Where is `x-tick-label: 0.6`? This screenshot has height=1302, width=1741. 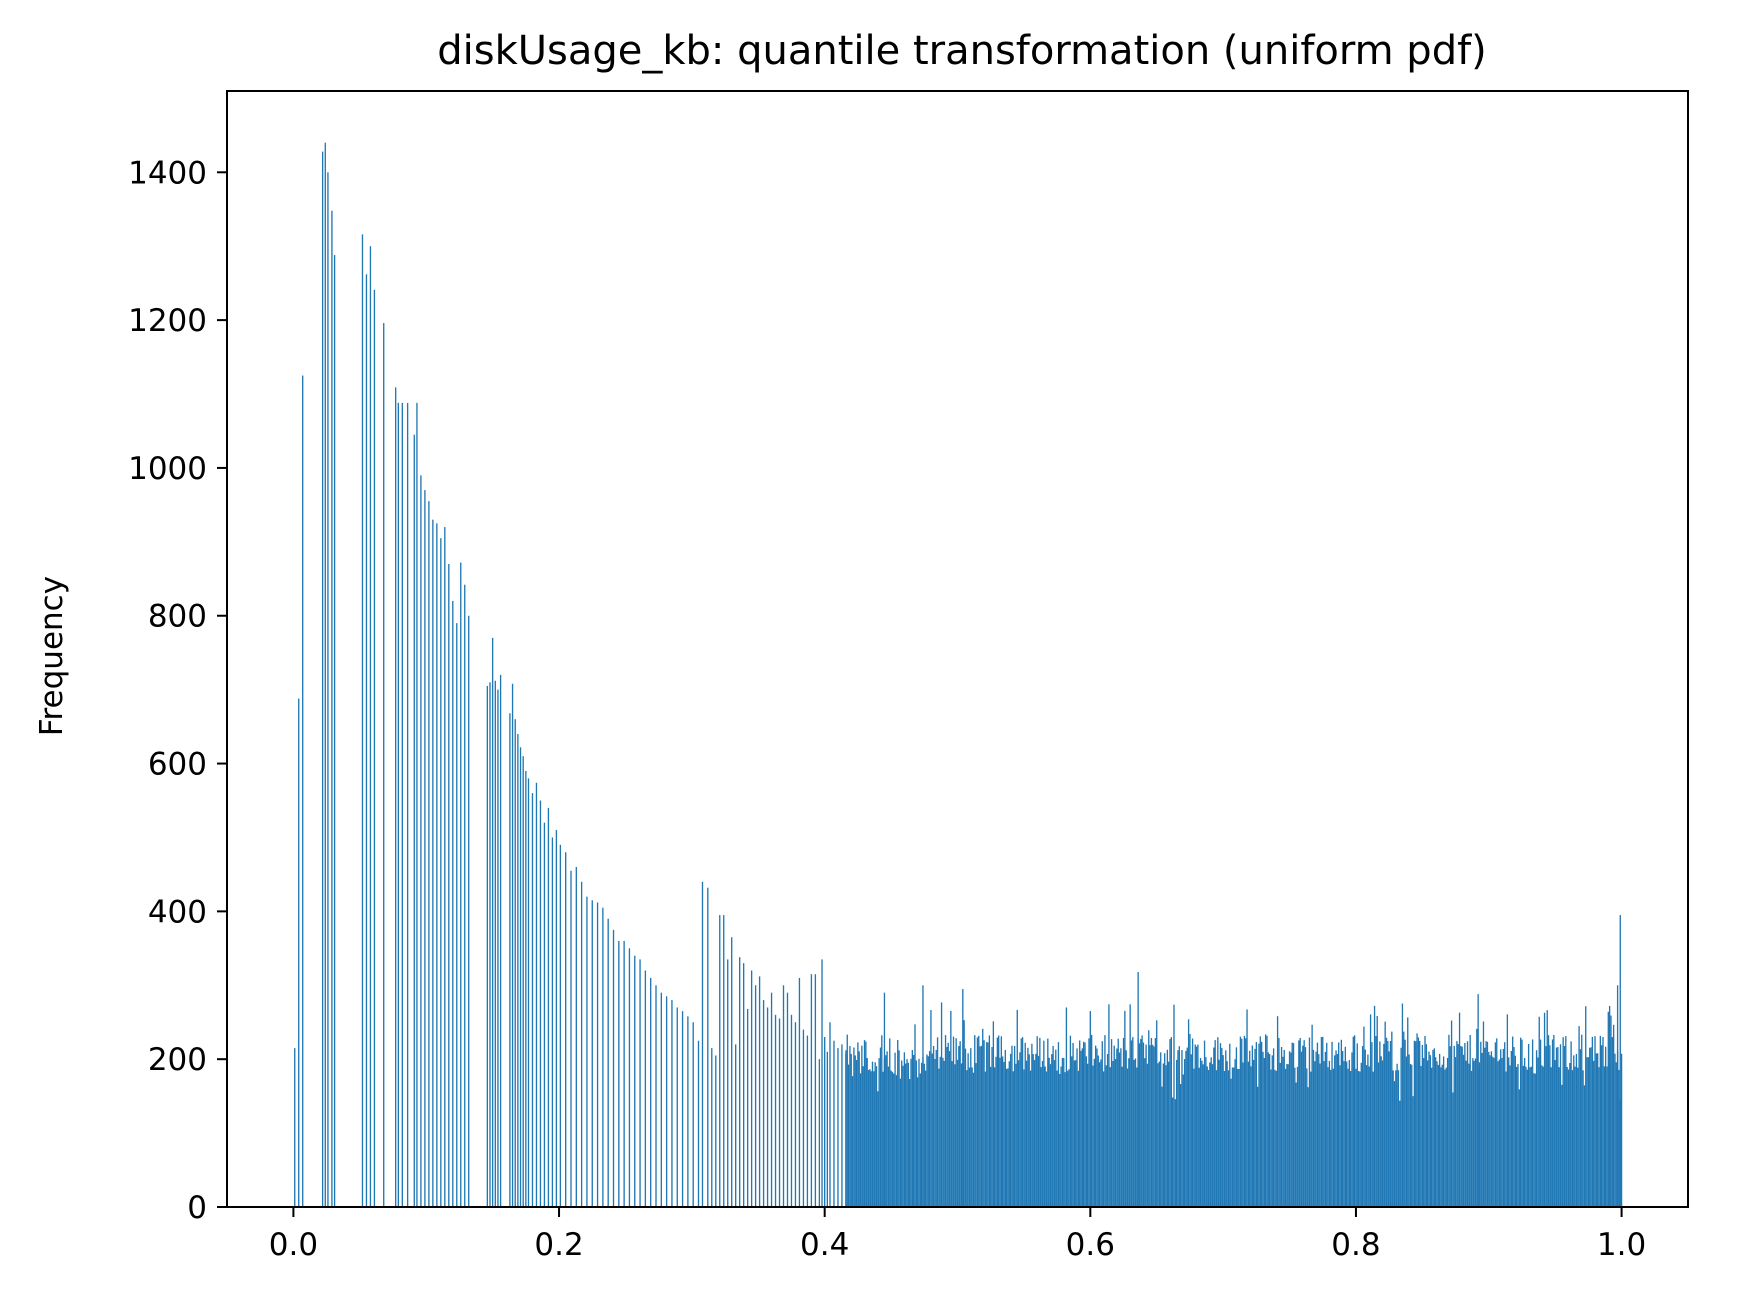 x-tick-label: 0.6 is located at coordinates (1090, 1245).